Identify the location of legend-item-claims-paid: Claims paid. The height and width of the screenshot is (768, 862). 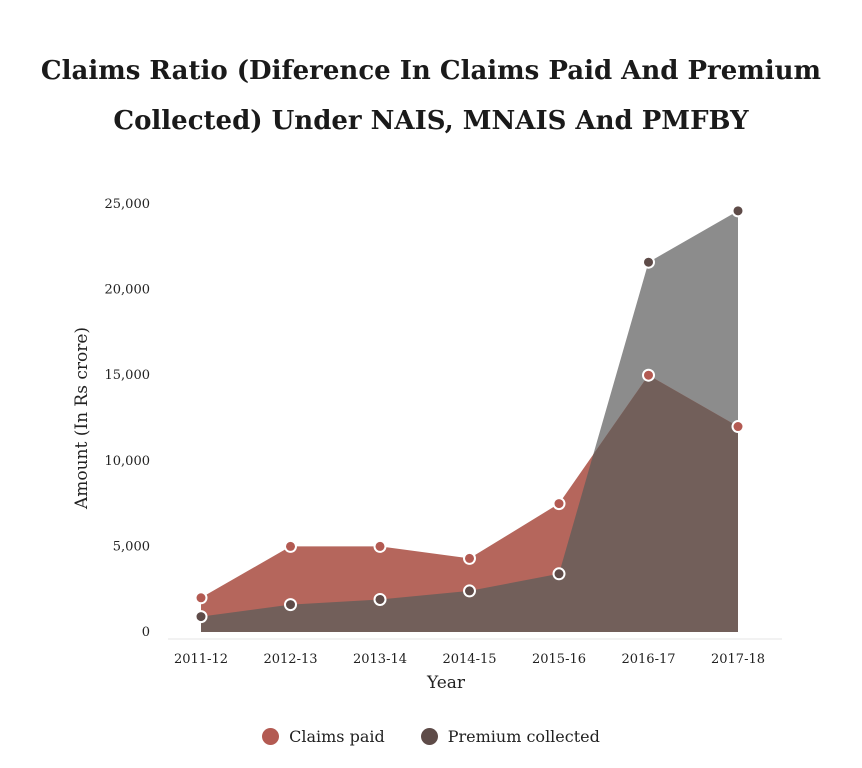
(323, 736).